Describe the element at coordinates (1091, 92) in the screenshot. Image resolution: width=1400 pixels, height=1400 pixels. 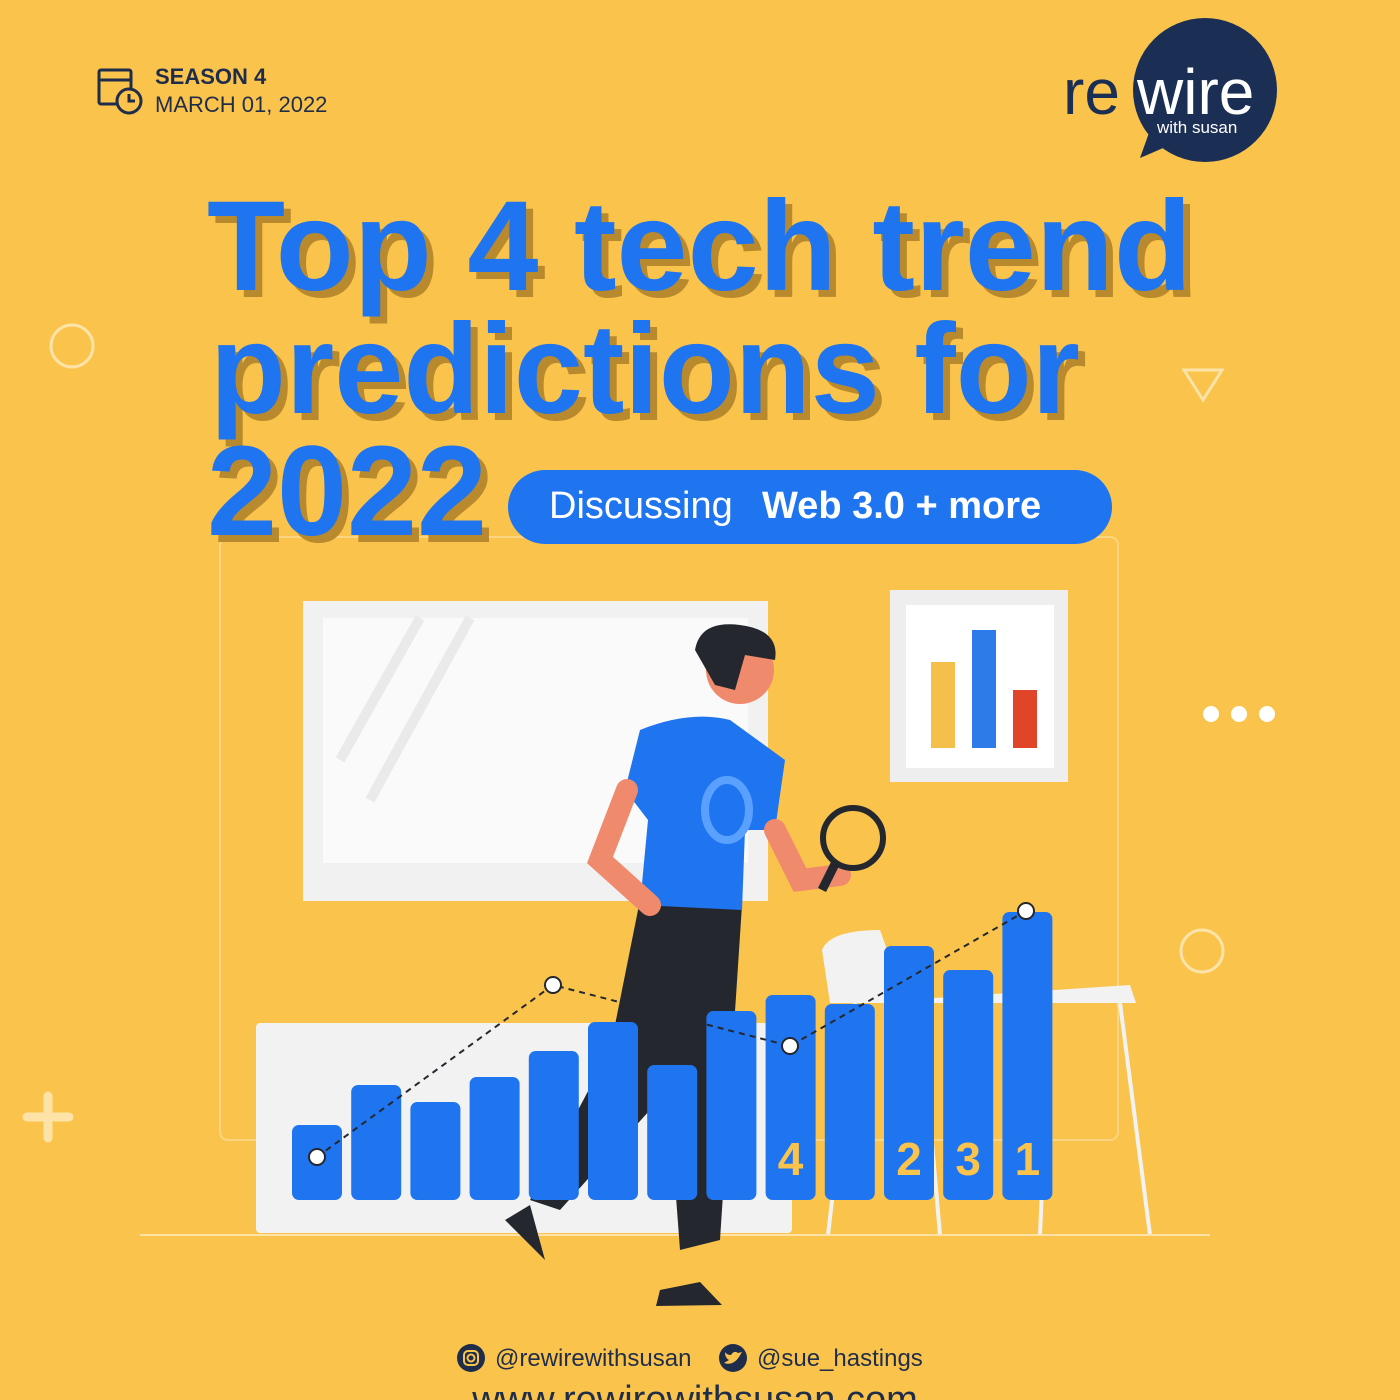
I see `logo-prefix: re` at that location.